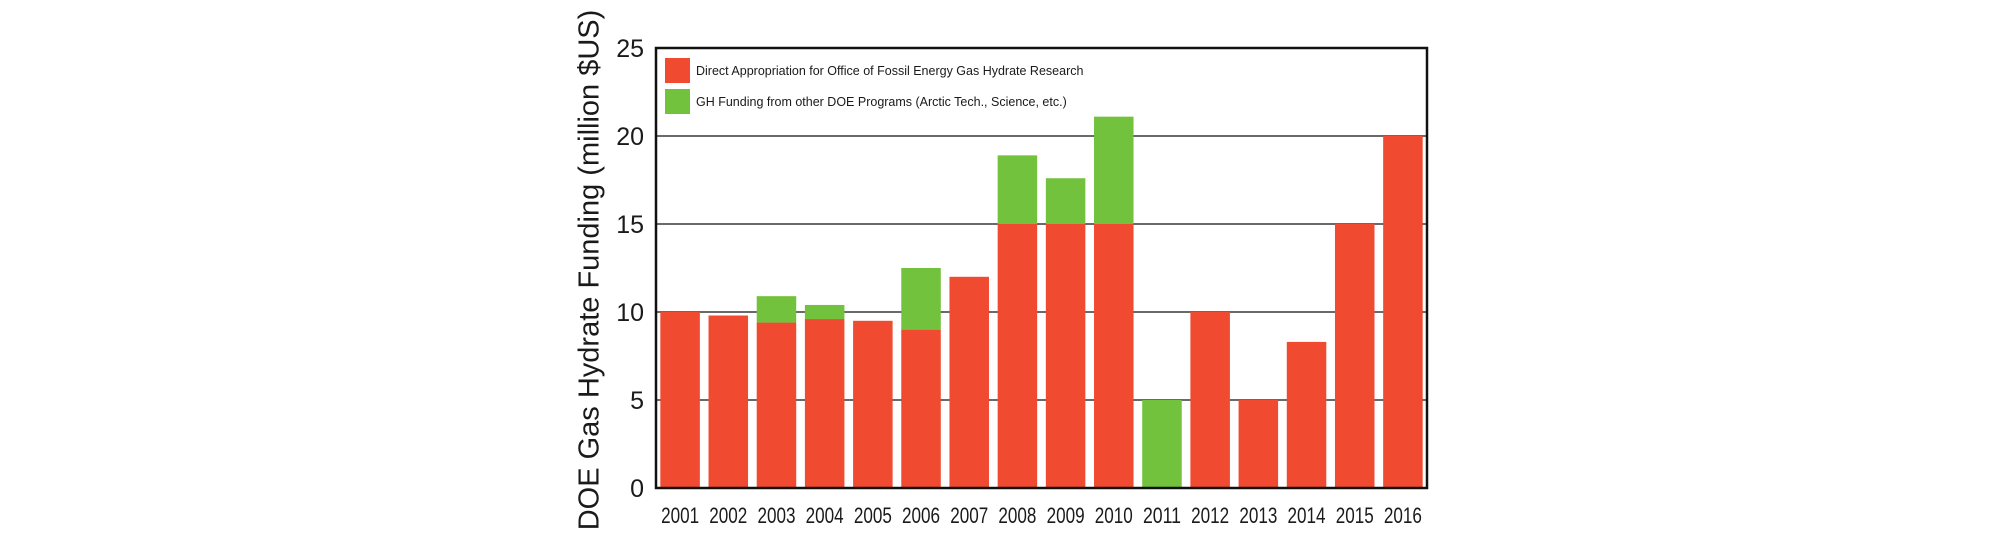 This screenshot has width=2008, height=533. Describe the element at coordinates (630, 269) in the screenshot. I see `y-tick-labels: 0 5 10 15 20 25` at that location.